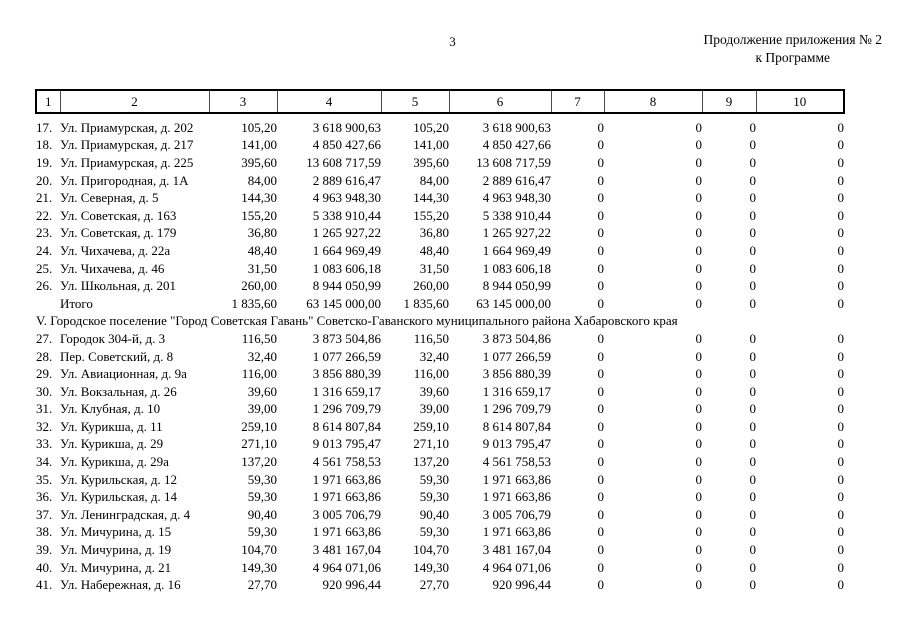  What do you see at coordinates (329, 101) in the screenshot?
I see `column-header-4: 4` at bounding box center [329, 101].